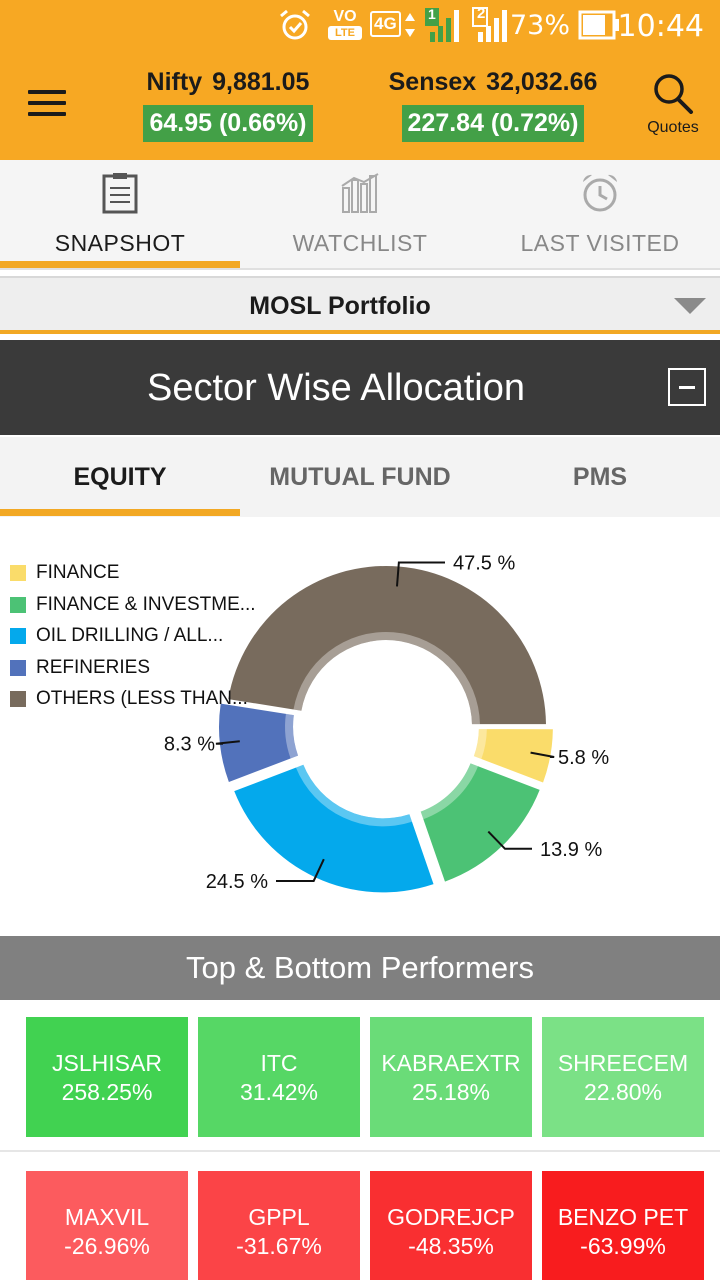  I want to click on performer-change: -26.96%, so click(107, 1246).